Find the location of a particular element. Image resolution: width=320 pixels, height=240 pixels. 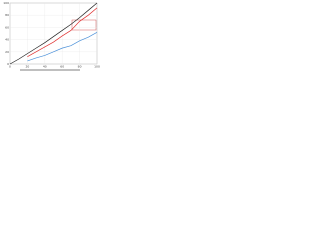

x-tick-label: 100 is located at coordinates (97, 67).